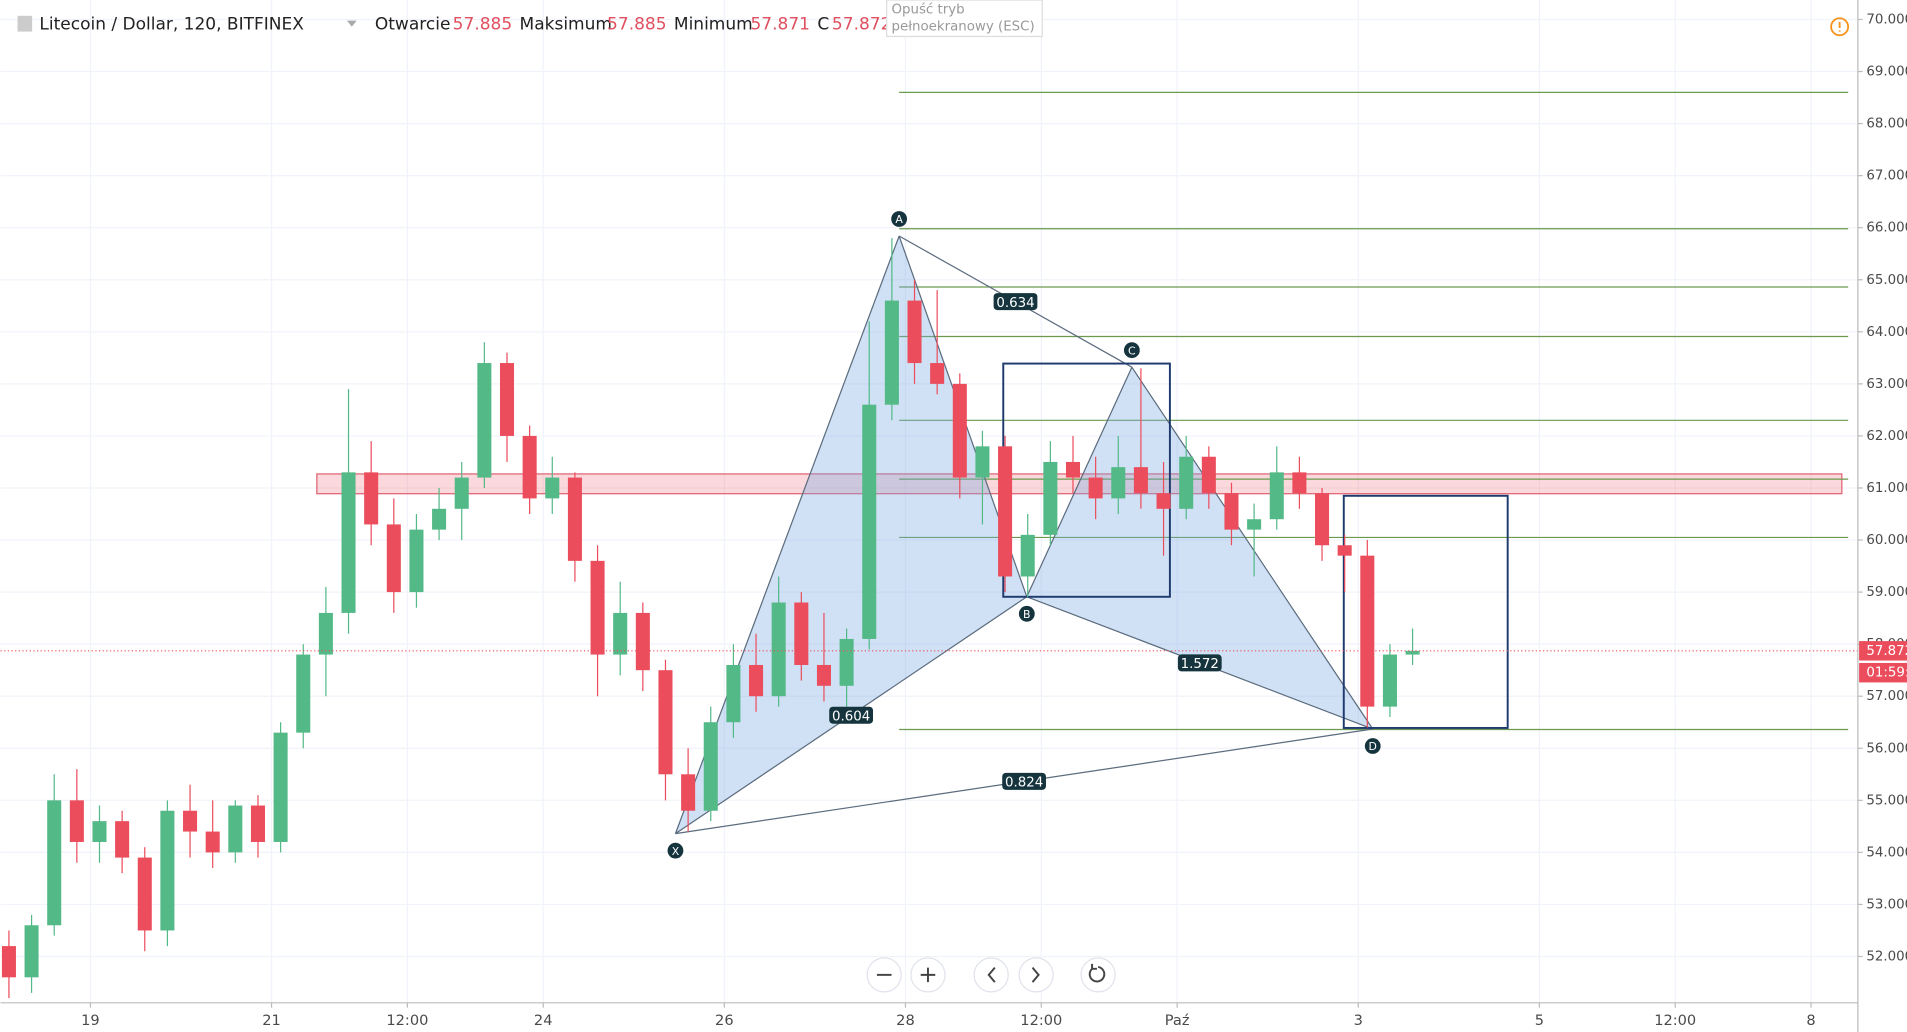 This screenshot has height=1032, width=1907. I want to click on x-tick-label: 28, so click(905, 1020).